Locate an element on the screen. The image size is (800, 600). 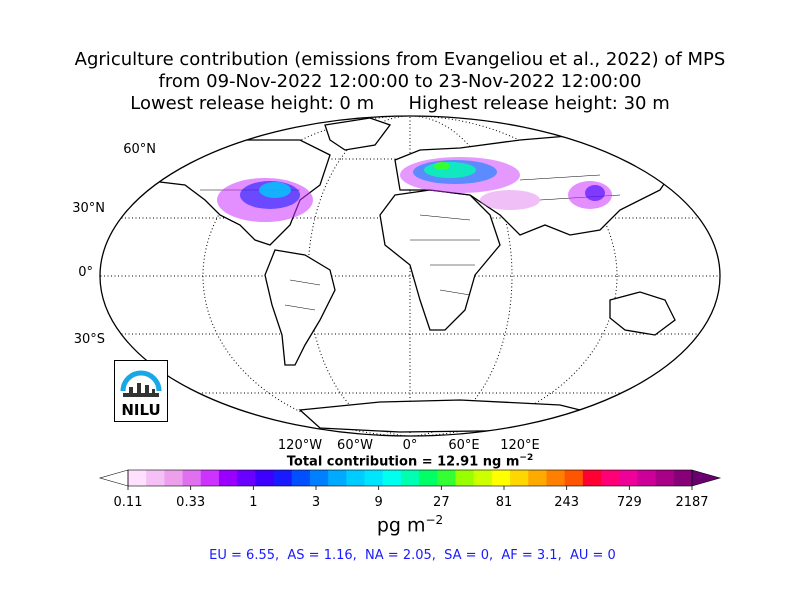
colorbar-unit: pg m−2 is located at coordinates (400, 524).